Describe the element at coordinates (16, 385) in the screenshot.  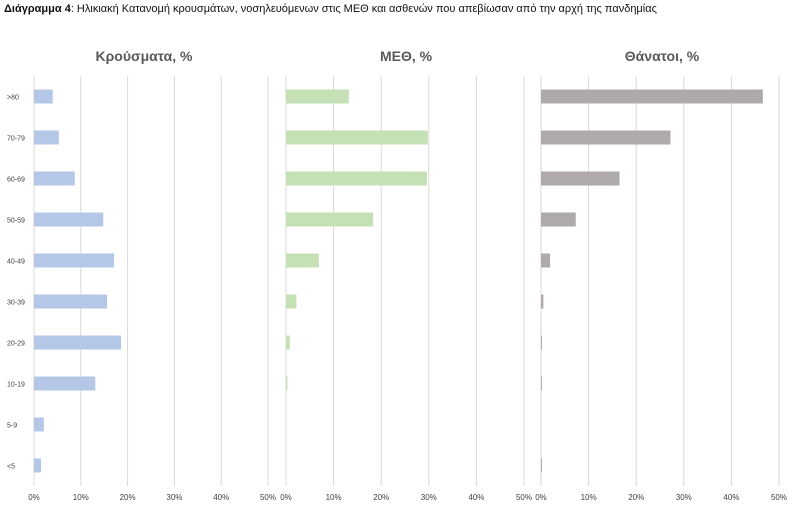
I see `category-label: 10-19` at that location.